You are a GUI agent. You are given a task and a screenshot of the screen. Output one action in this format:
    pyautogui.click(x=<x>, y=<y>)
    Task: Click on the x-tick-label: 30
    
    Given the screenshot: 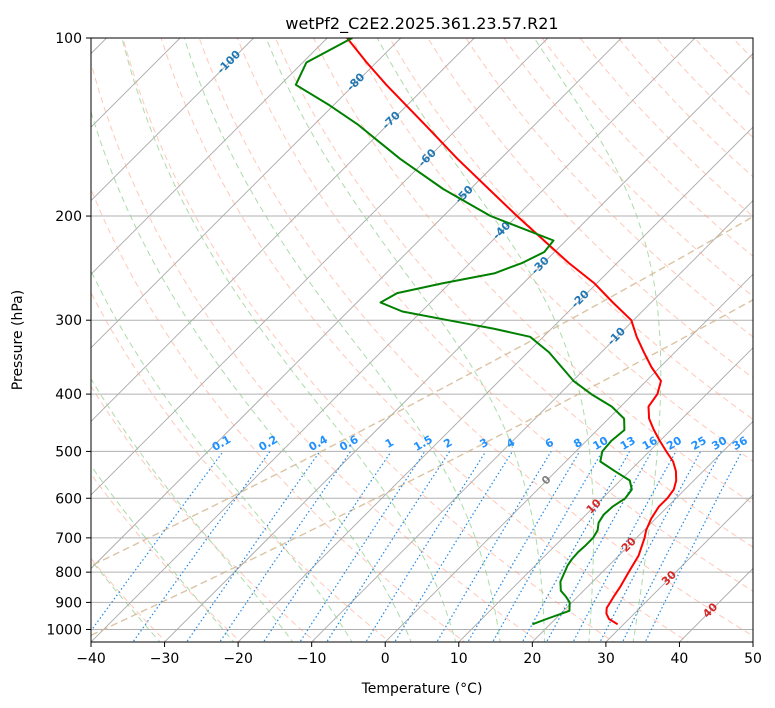 What is the action you would take?
    pyautogui.click(x=606, y=659)
    